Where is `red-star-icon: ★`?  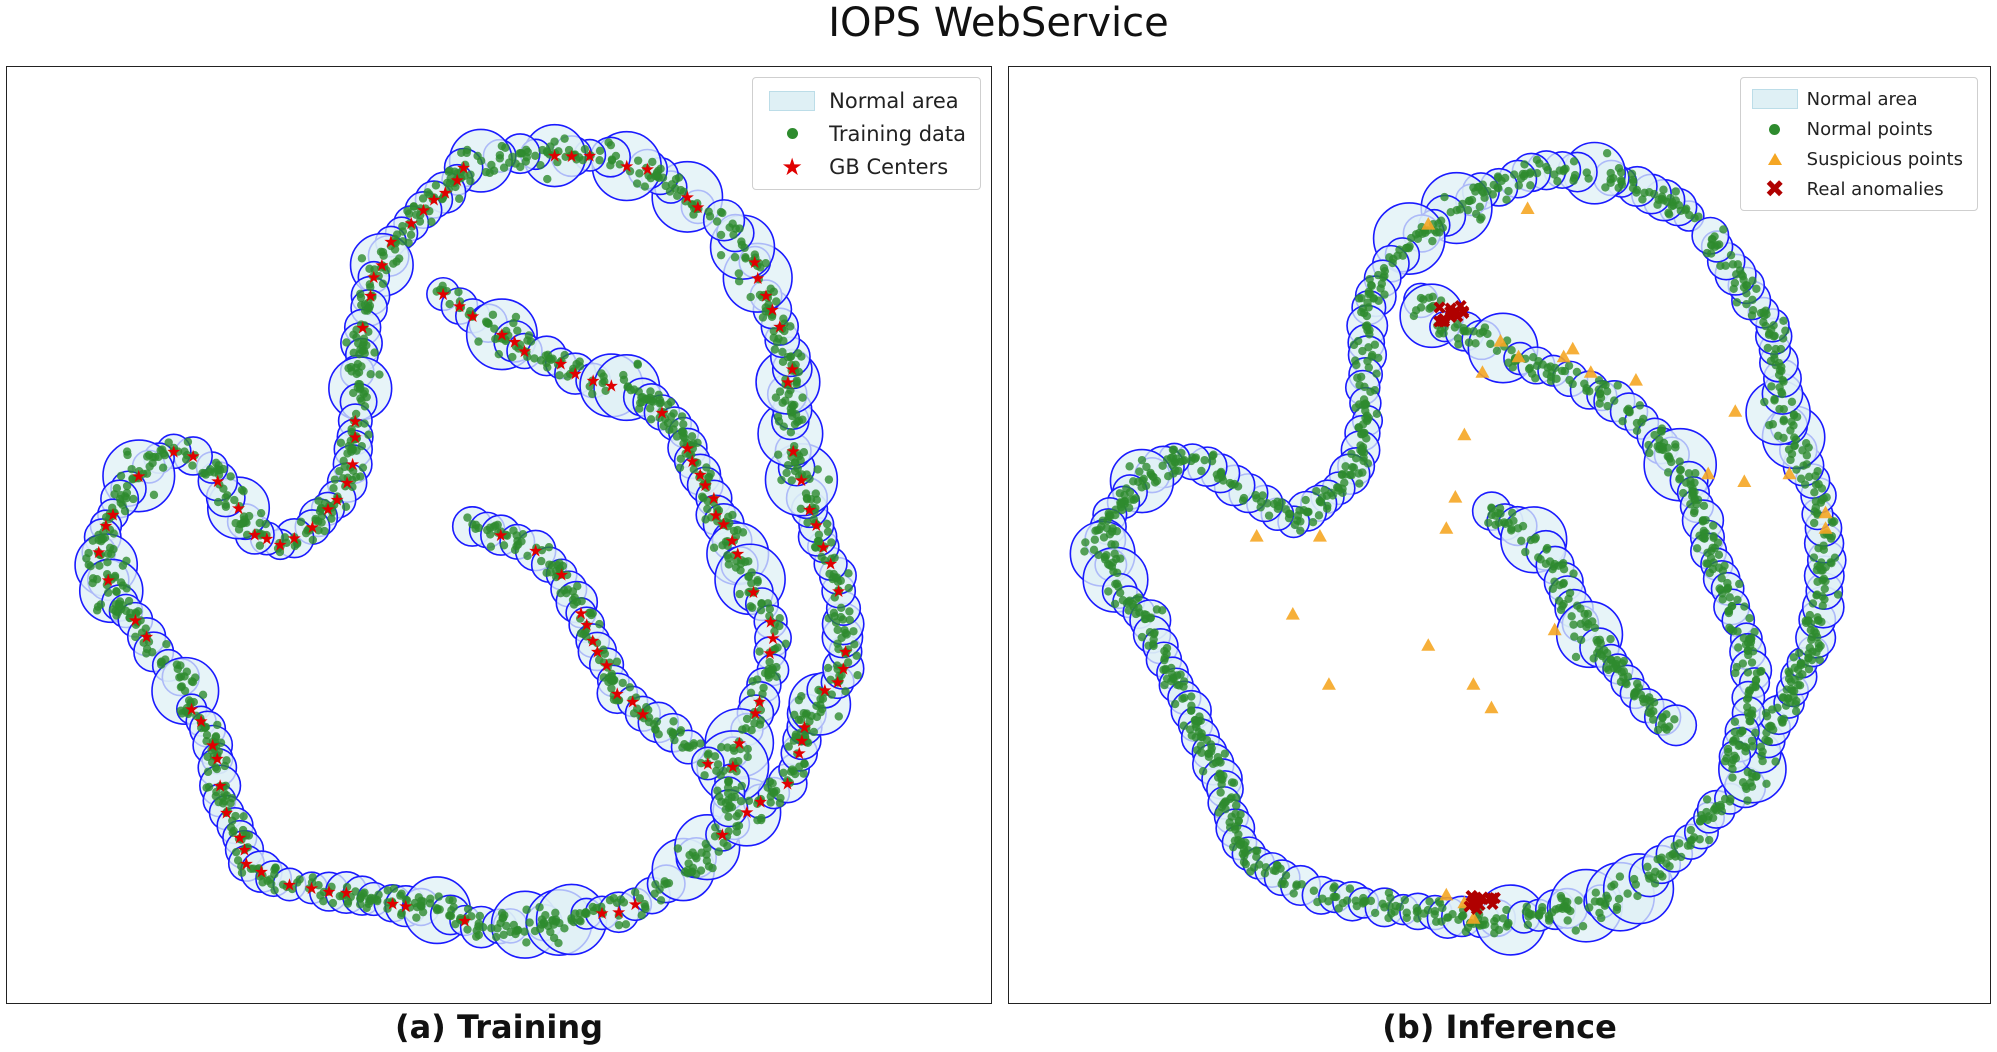 red-star-icon: ★ is located at coordinates (792, 166).